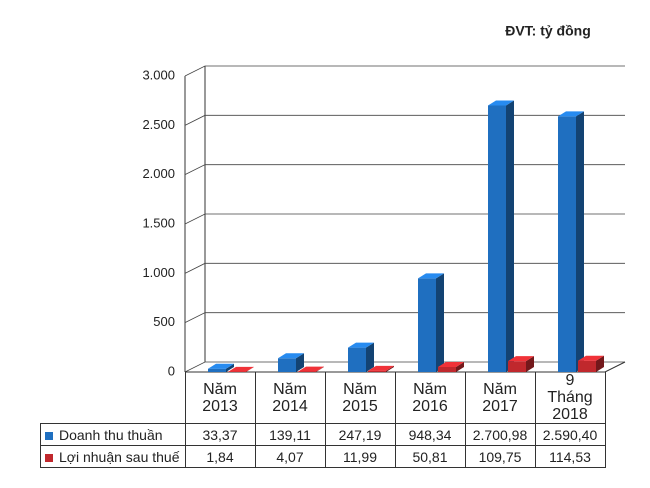 This screenshot has height=488, width=650. What do you see at coordinates (158, 272) in the screenshot?
I see `y-tick-label: 1.000` at bounding box center [158, 272].